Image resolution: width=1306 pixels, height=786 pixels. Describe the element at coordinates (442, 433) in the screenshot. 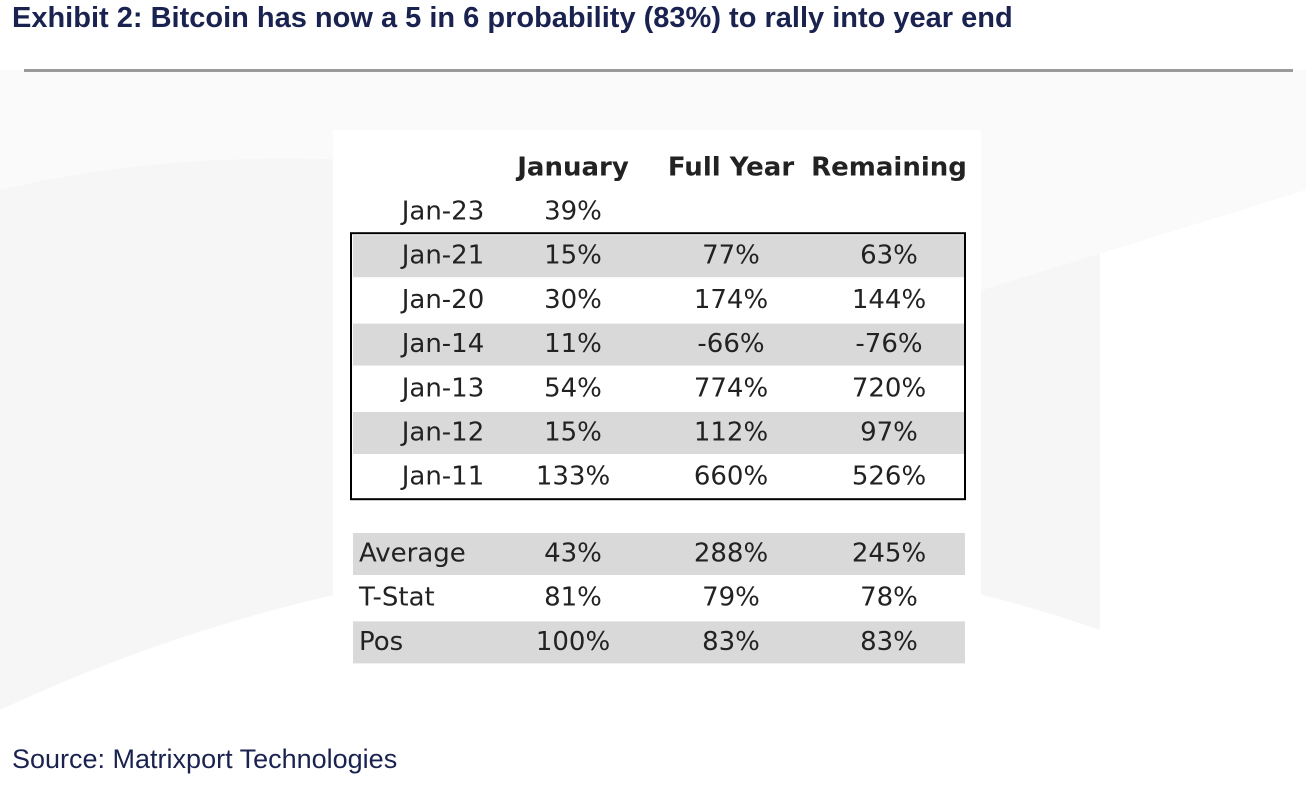

I see `row-label: Jan-12` at that location.